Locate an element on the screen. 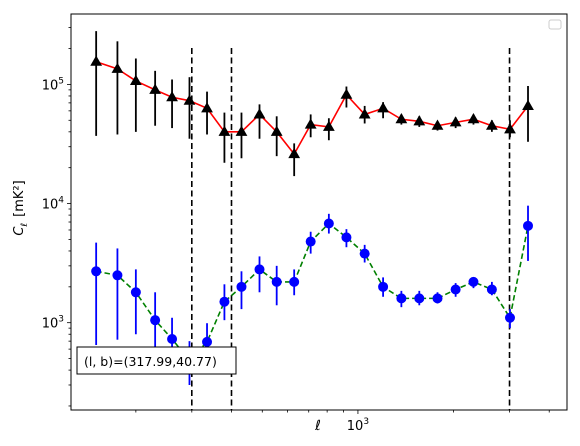 Image resolution: width=580 pixels, height=446 pixels. x-tick-label: 103 is located at coordinates (358, 425).